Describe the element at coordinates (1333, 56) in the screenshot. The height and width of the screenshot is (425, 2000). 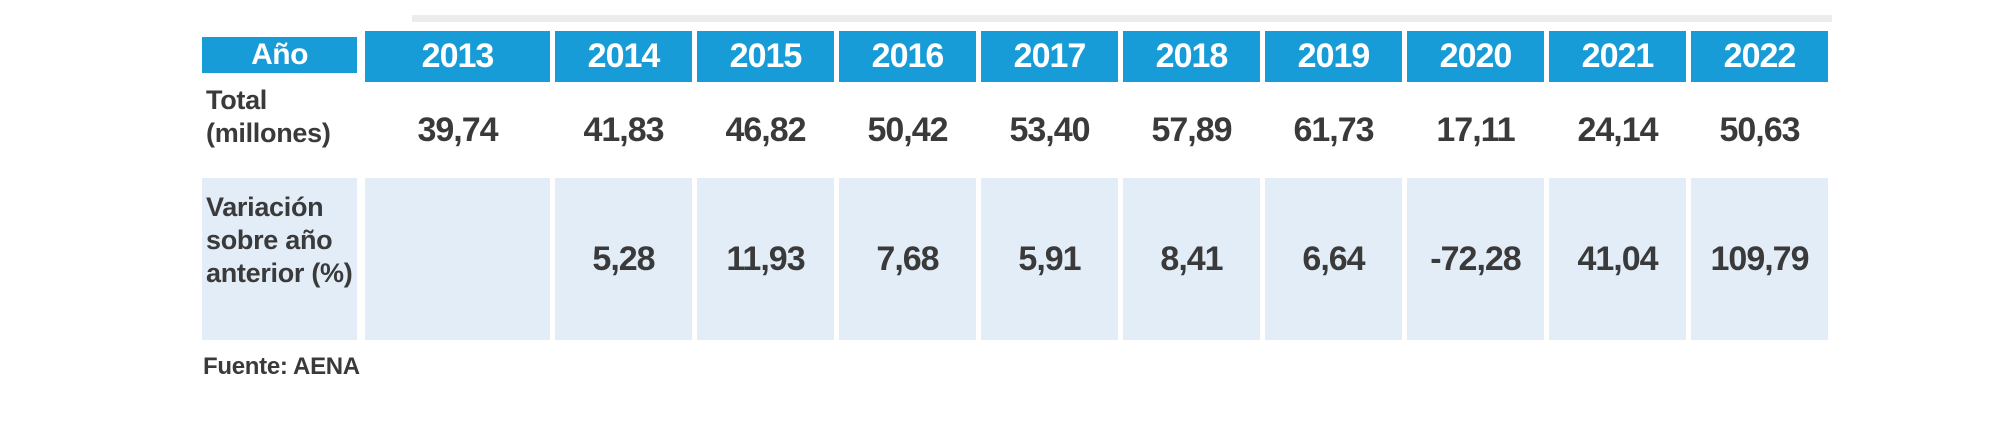
I see `year-header-cell: 2019` at that location.